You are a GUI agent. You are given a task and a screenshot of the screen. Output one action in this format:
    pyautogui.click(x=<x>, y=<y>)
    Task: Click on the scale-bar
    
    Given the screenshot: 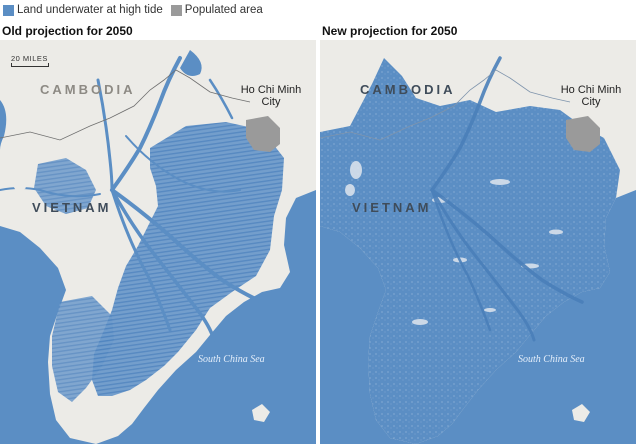 What is the action you would take?
    pyautogui.click(x=30, y=65)
    